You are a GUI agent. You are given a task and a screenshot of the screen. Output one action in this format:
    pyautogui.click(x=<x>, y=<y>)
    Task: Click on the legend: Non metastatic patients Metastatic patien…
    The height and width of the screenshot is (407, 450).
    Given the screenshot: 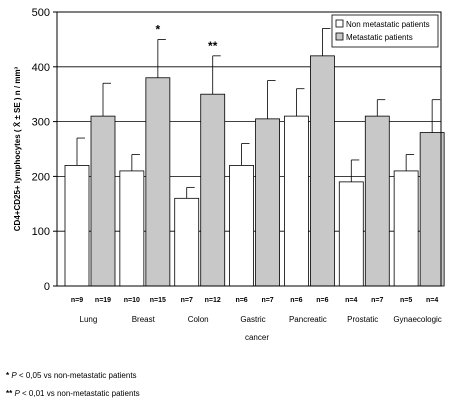 What is the action you would take?
    pyautogui.click(x=385, y=31)
    